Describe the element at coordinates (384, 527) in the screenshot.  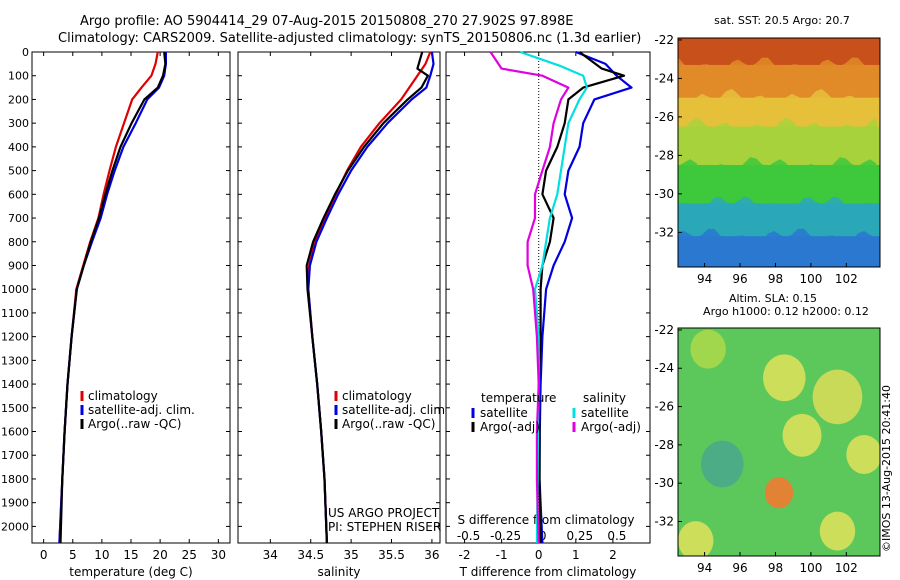
I see `credit-line2: PI: STEPHEN RISER` at that location.